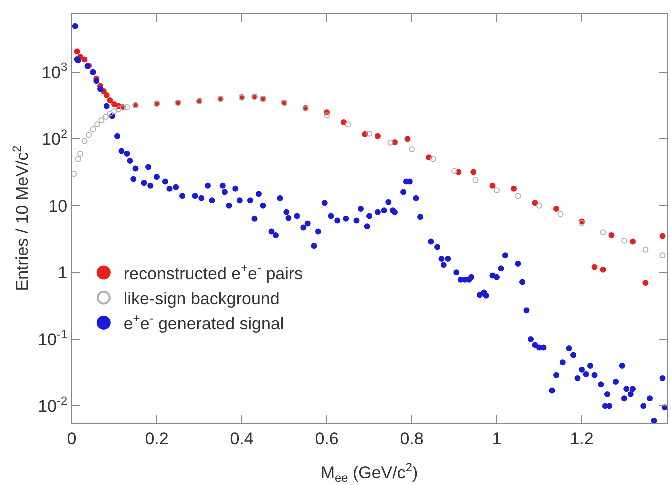 The width and height of the screenshot is (671, 485). I want to click on x-axis-title: M$_{ee}$ (GeV/c$^{2}$), so click(369, 472).